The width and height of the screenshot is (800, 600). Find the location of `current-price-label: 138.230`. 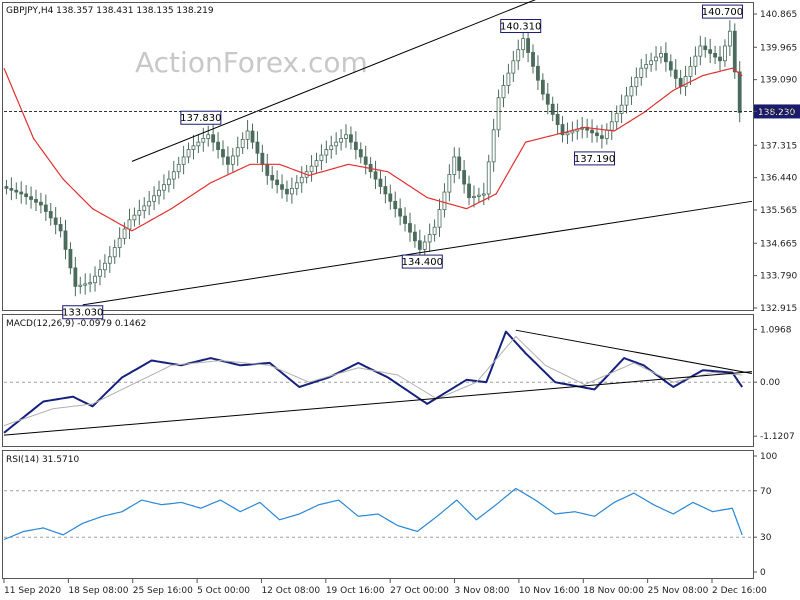

current-price-label: 138.230 is located at coordinates (776, 113).